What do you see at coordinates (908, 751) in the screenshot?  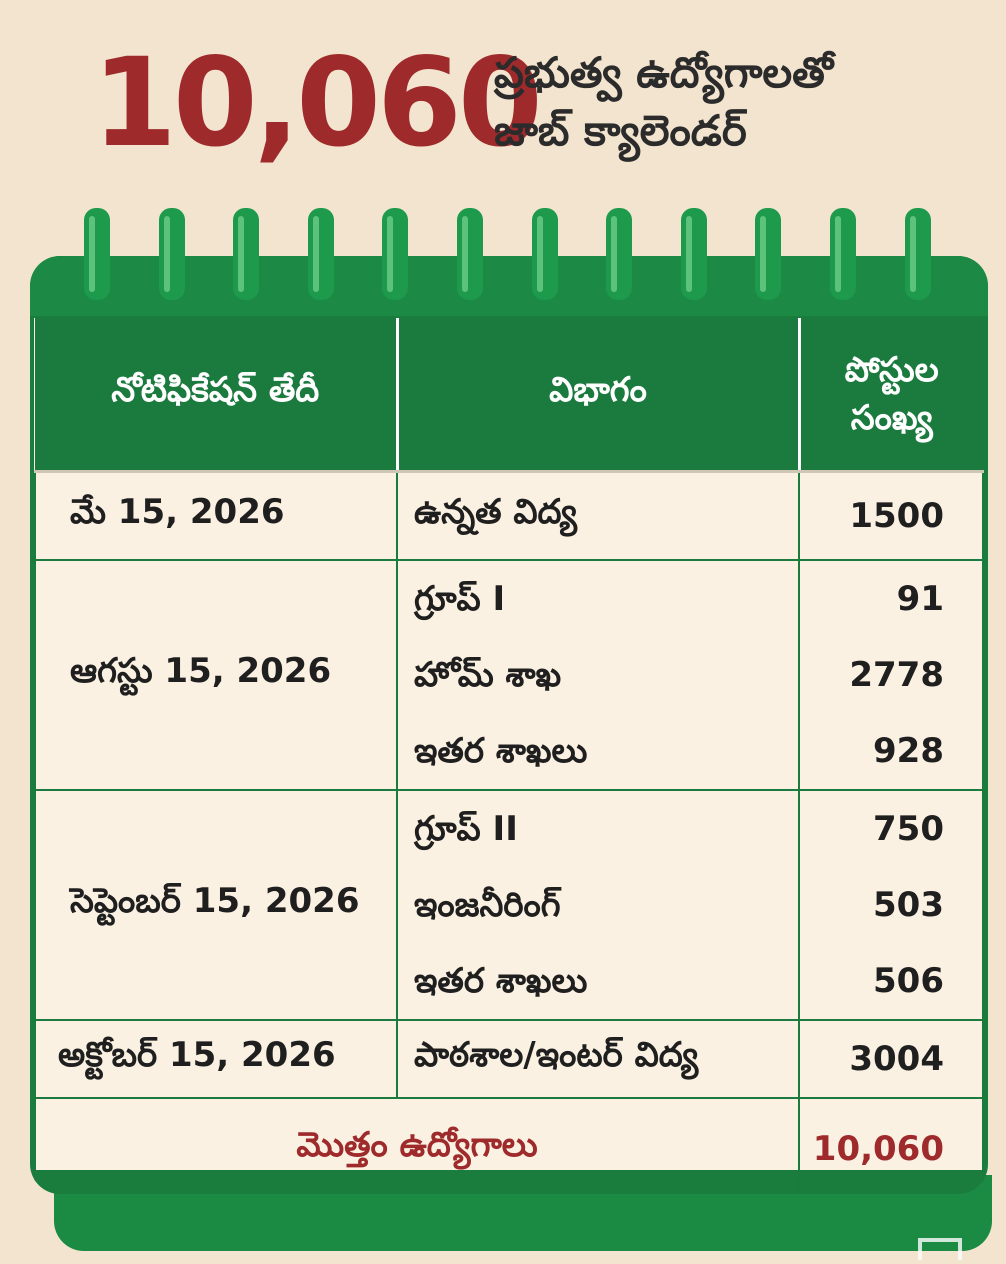 I see `row-posts: 928` at bounding box center [908, 751].